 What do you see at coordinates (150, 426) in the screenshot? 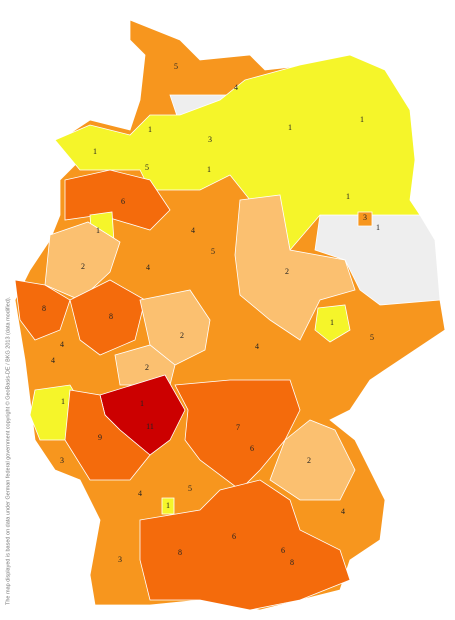
I see `region-label: 11` at bounding box center [150, 426].